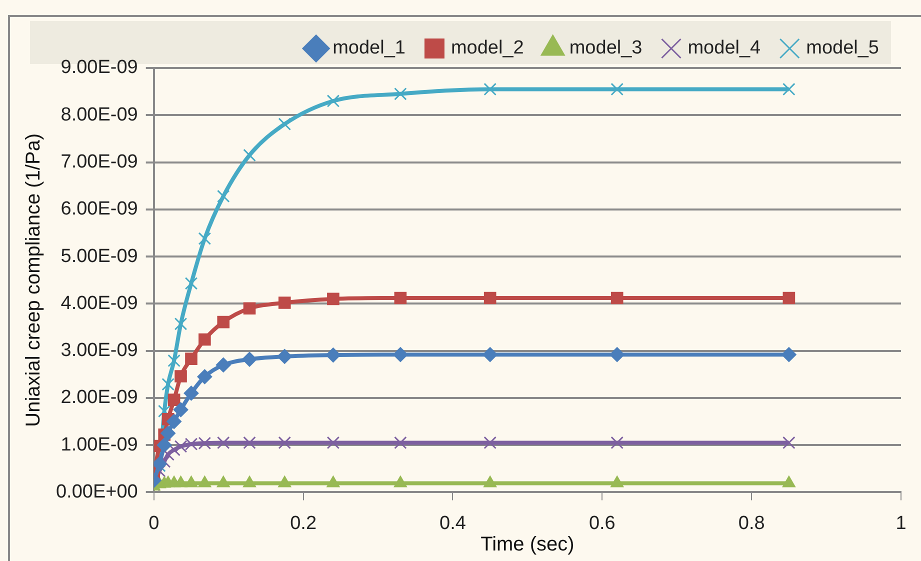  Describe the element at coordinates (602, 523) in the screenshot. I see `x-tick-label: 0.6` at that location.